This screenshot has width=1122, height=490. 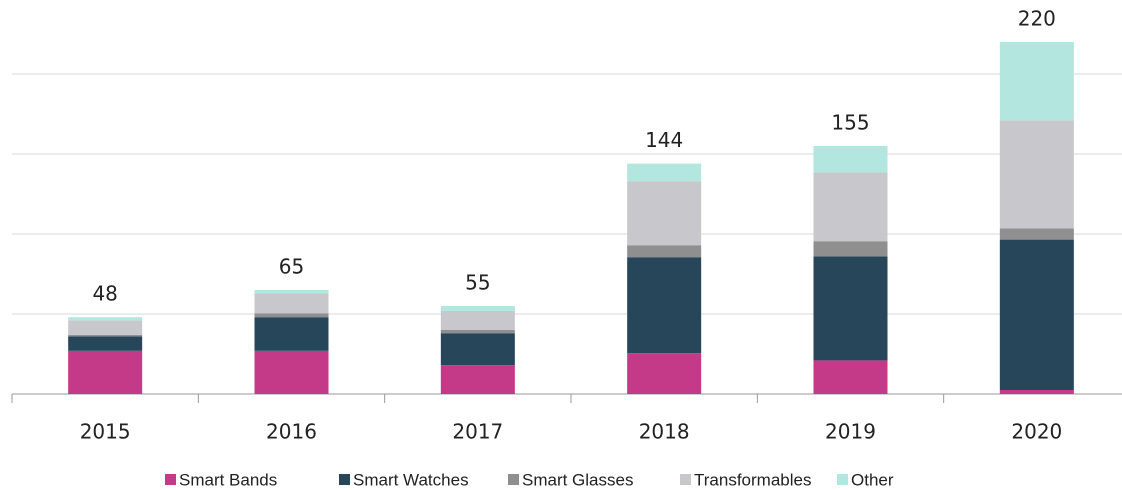 What do you see at coordinates (104, 294) in the screenshot?
I see `total-label: 48` at bounding box center [104, 294].